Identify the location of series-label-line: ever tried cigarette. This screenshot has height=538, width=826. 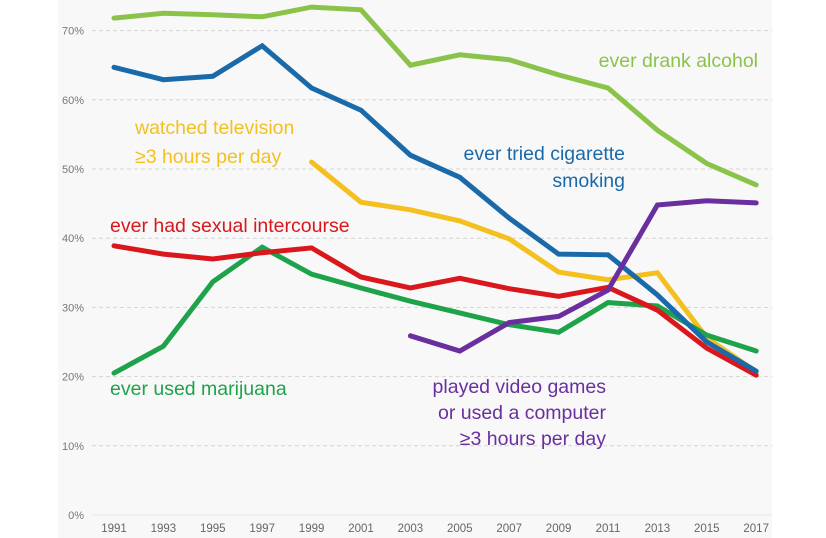
(545, 154).